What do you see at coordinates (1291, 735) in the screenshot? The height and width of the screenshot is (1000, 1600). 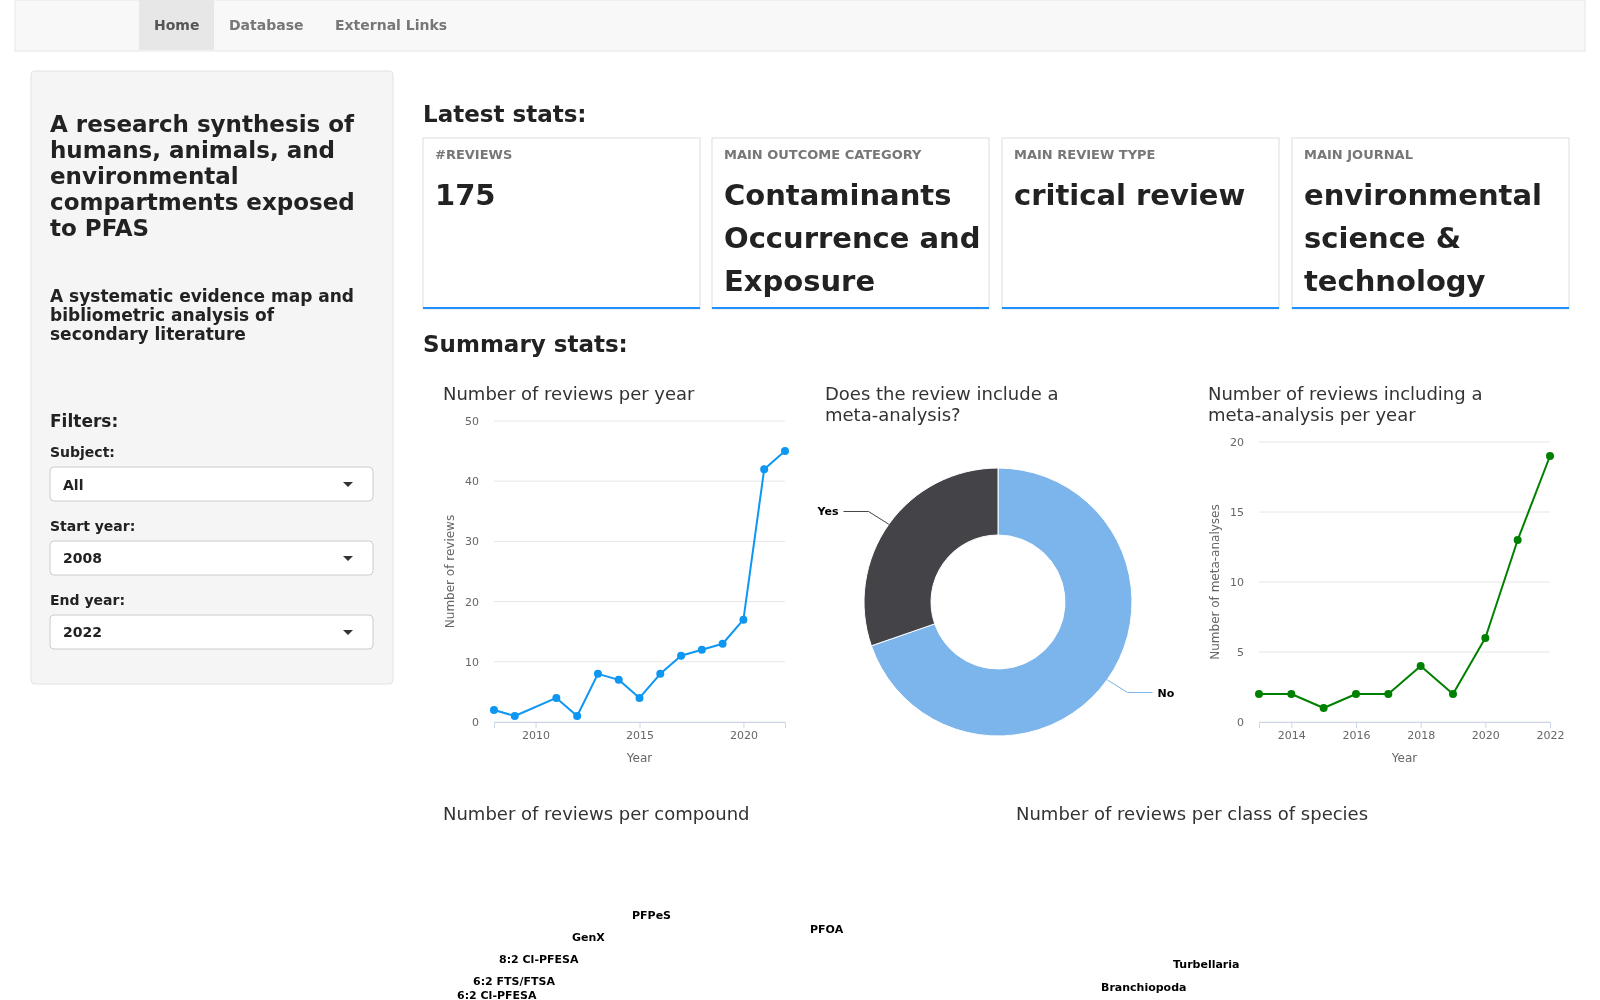 I see `x-tick-label: 2014` at bounding box center [1291, 735].